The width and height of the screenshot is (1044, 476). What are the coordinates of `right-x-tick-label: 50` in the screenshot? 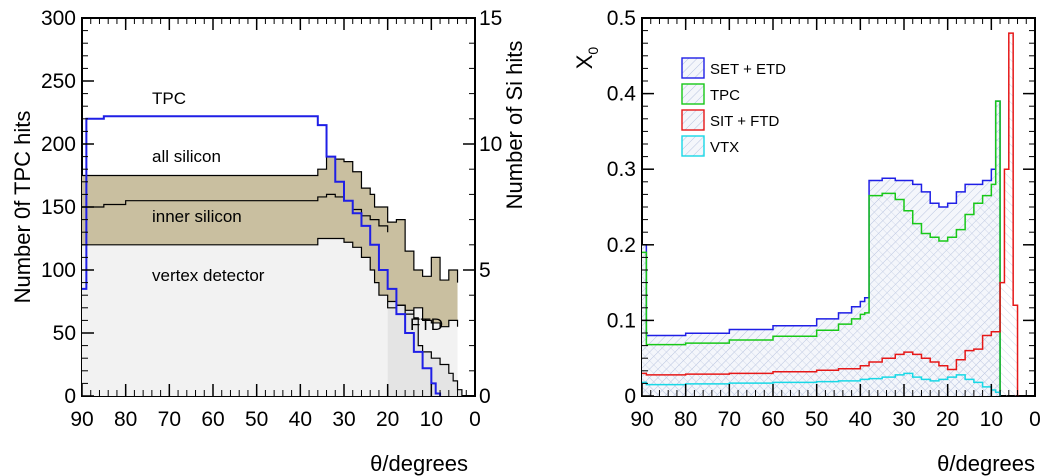 It's located at (816, 419).